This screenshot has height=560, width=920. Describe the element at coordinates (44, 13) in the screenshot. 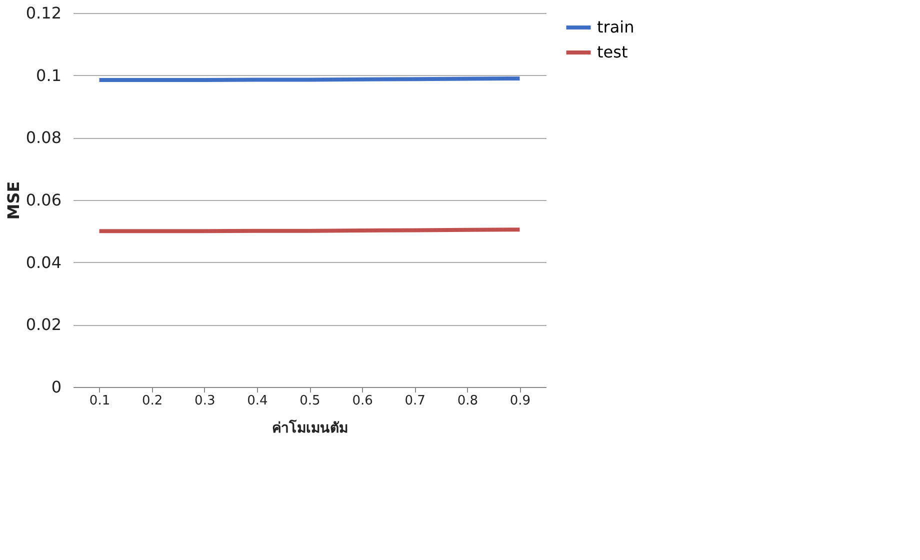

I see `y-tick-label: 0.12` at that location.